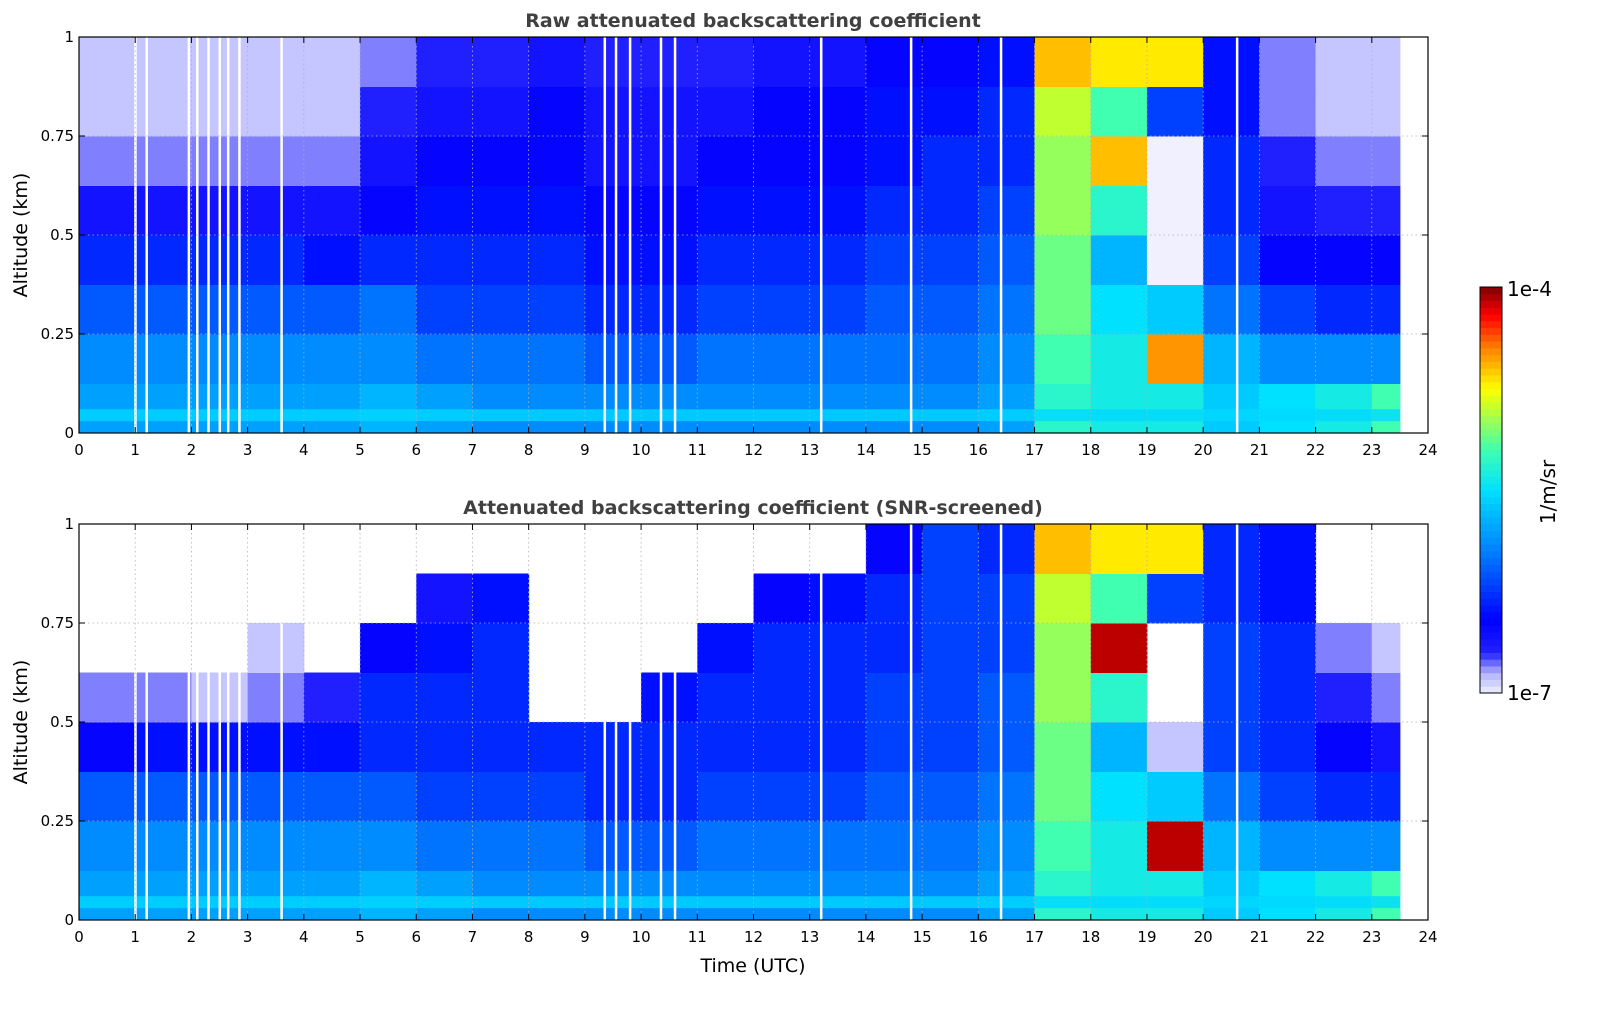 The height and width of the screenshot is (1024, 1621). I want to click on colorbar-max-label: 1e-4, so click(1529, 289).